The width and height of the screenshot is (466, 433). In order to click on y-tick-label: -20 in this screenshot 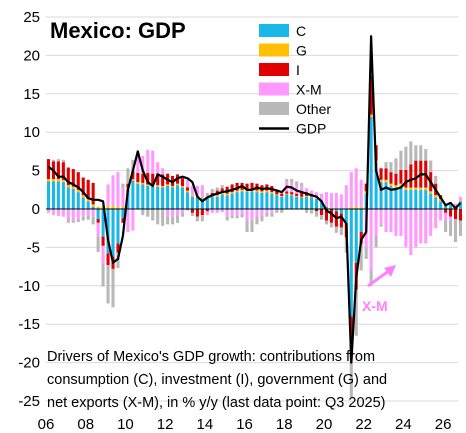, I will do `click(29, 363)`.